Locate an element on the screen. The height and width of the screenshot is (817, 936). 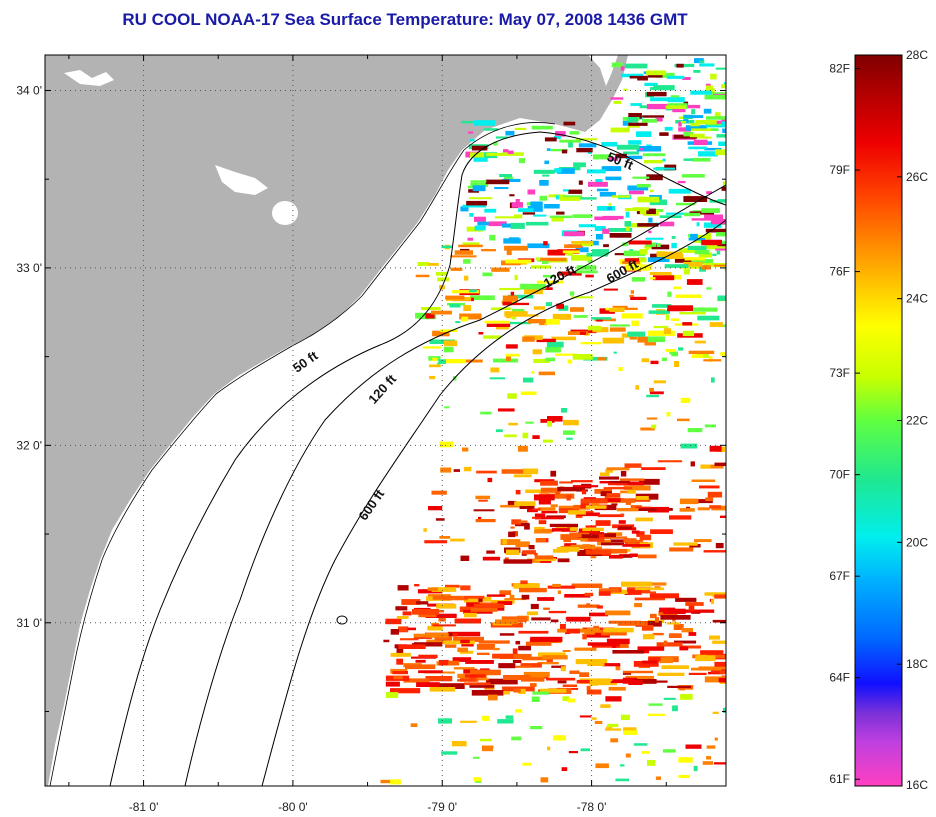
colorbar-fahrenheit-label: 67F is located at coordinates (839, 576).